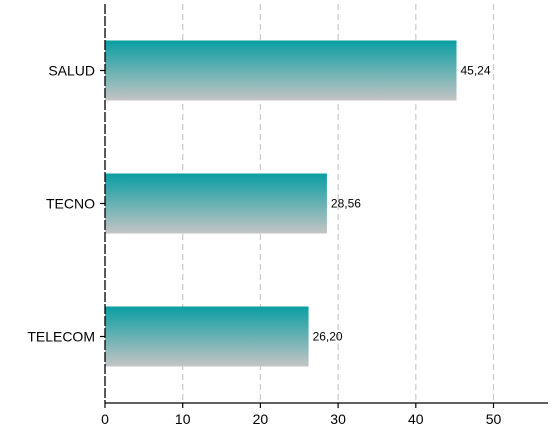  Describe the element at coordinates (207, 336) in the screenshot. I see `bar-telecom` at that location.